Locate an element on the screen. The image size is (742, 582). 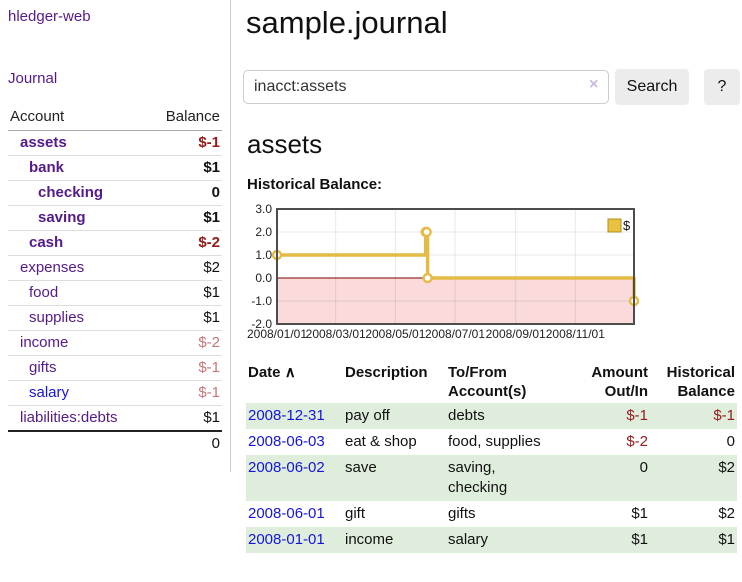
sidebar-item-journal: Journal is located at coordinates (33, 78).